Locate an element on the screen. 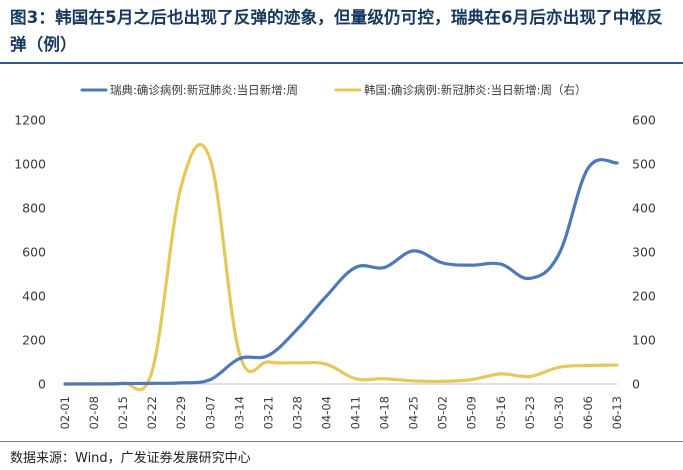  x-tick-label: 03-21 is located at coordinates (268, 412).